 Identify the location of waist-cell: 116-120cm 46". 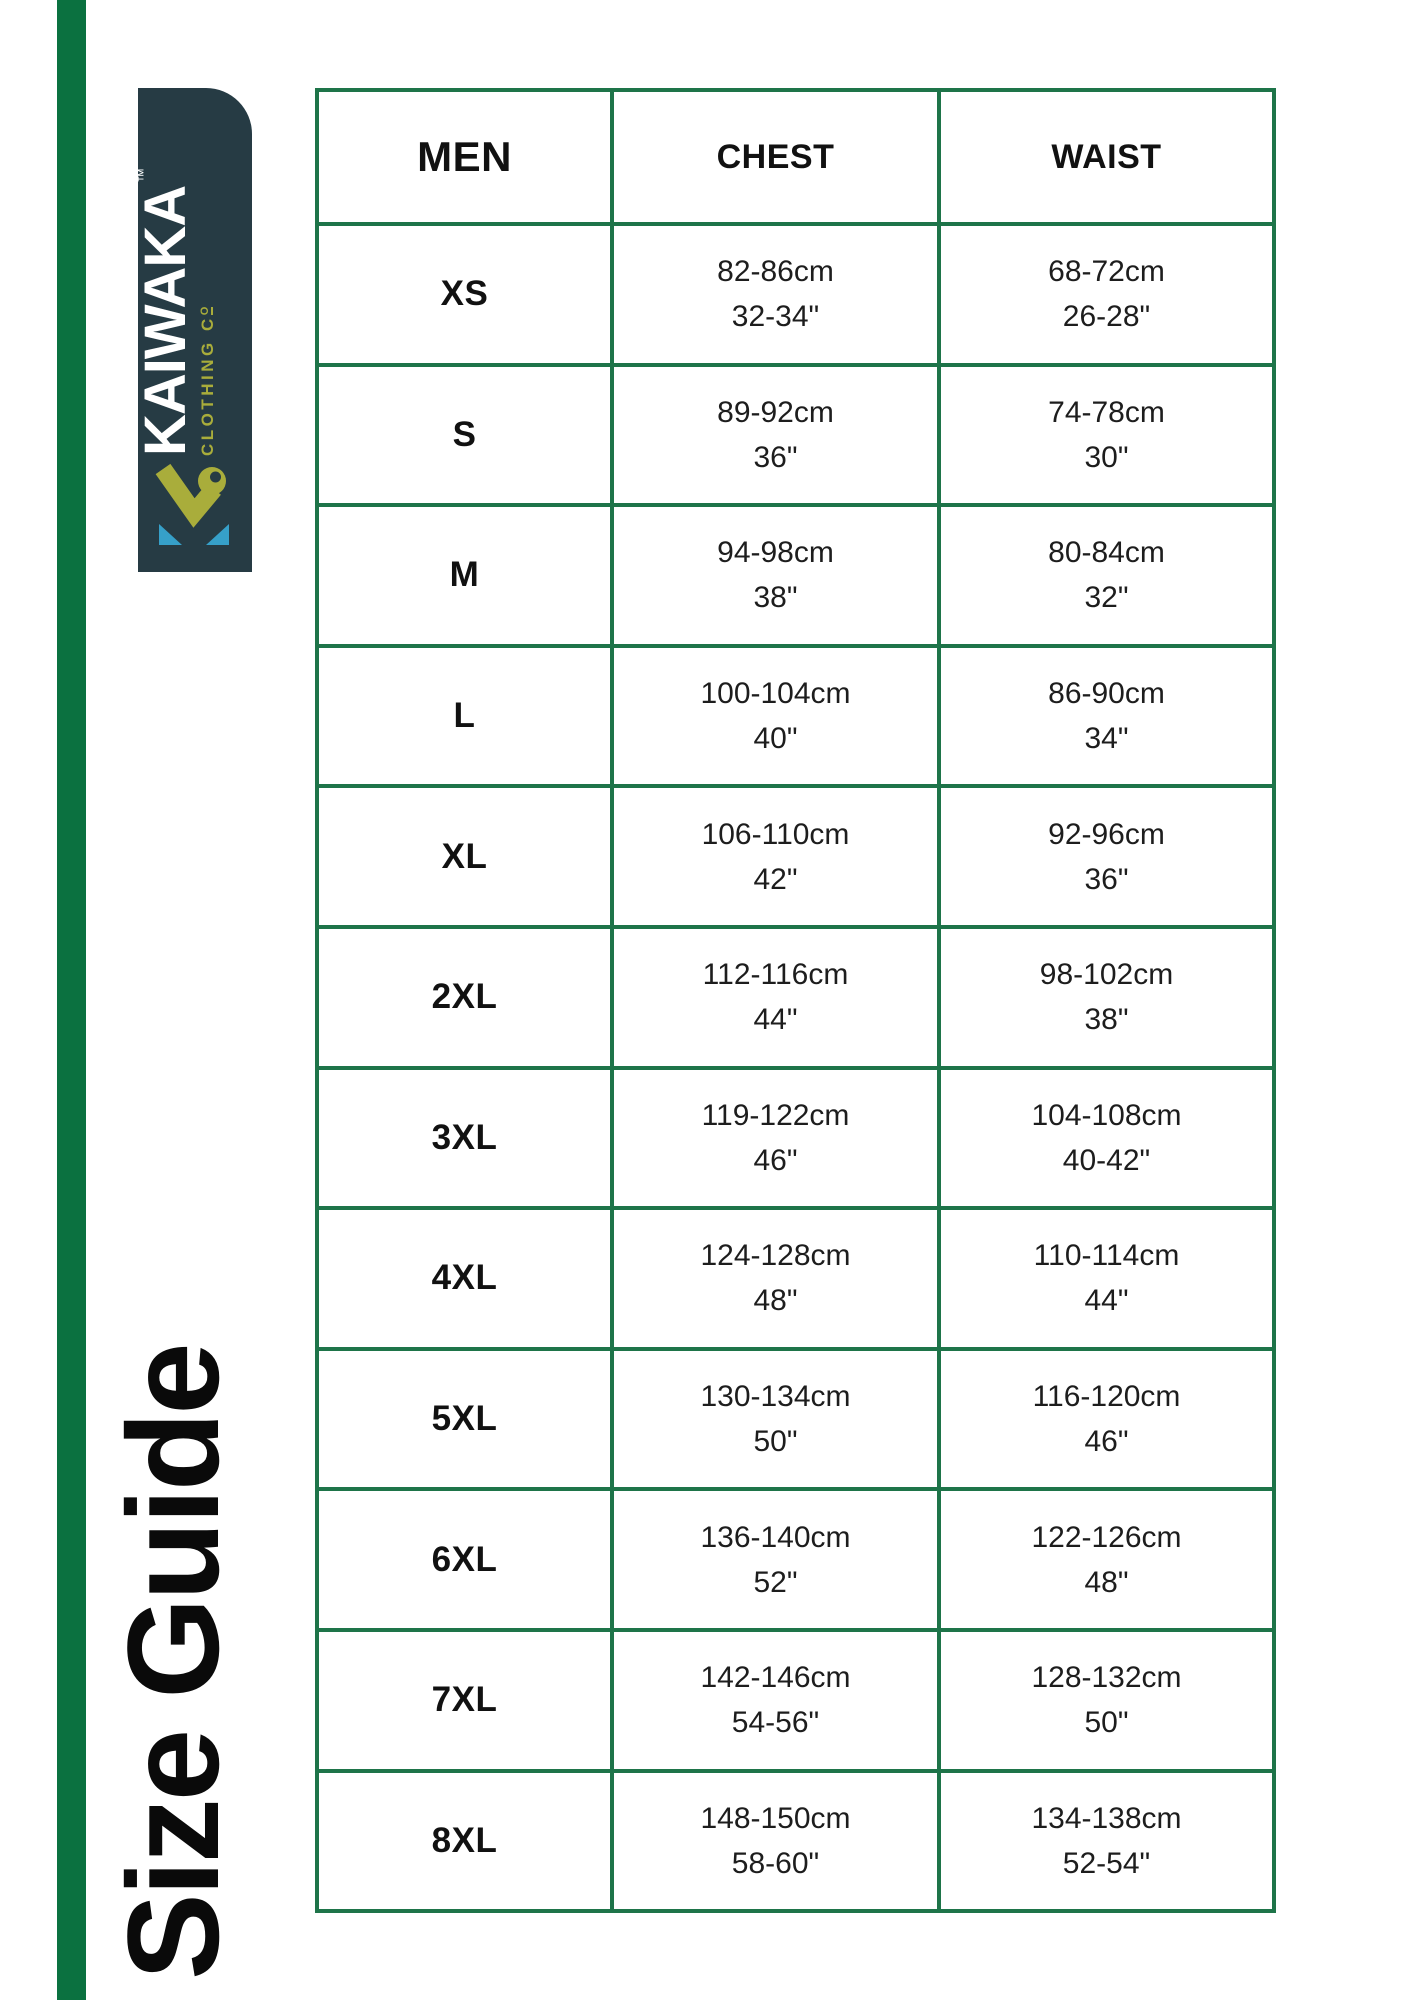
(1106, 1419).